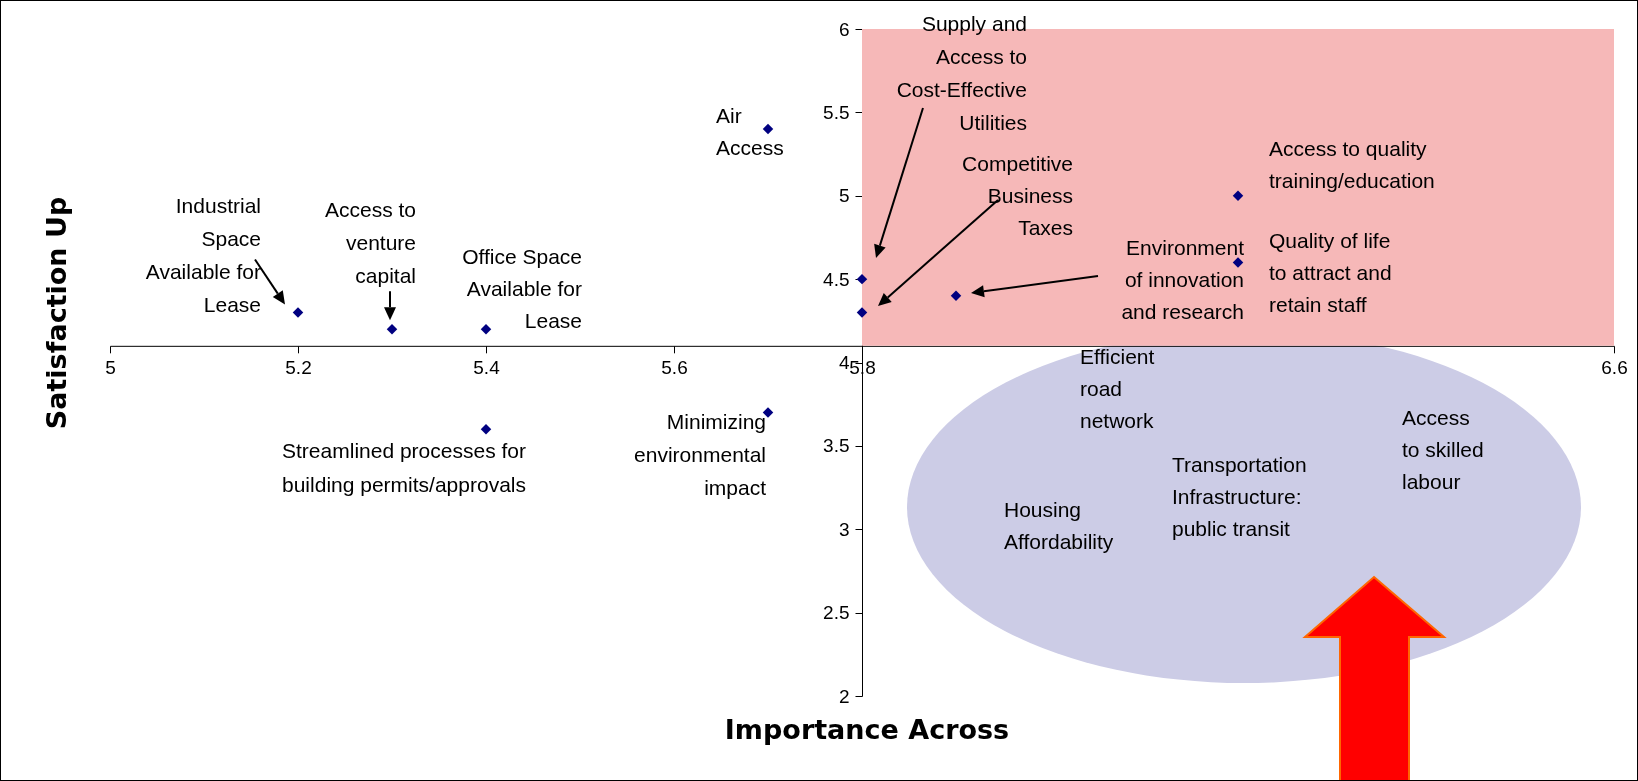  What do you see at coordinates (867, 729) in the screenshot?
I see `x-axis-title: Importance Across` at bounding box center [867, 729].